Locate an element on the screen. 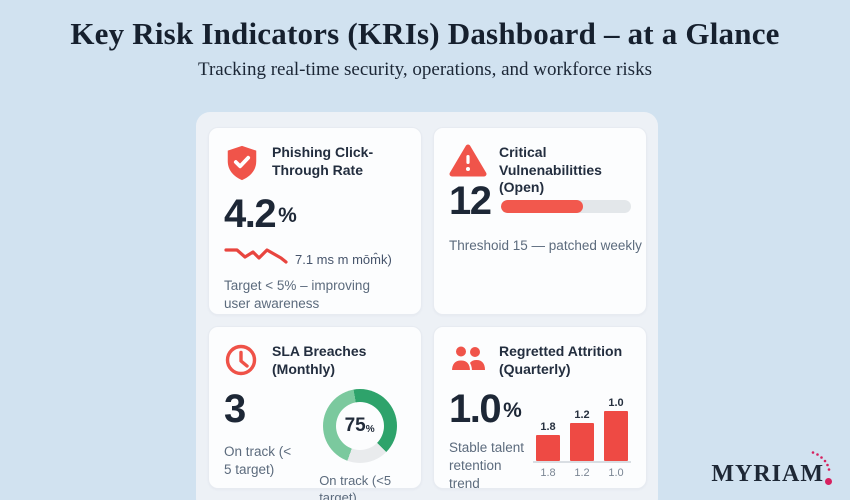 Image resolution: width=850 pixels, height=500 pixels. attrition-axis-label-3: 1.0 is located at coordinates (616, 473).